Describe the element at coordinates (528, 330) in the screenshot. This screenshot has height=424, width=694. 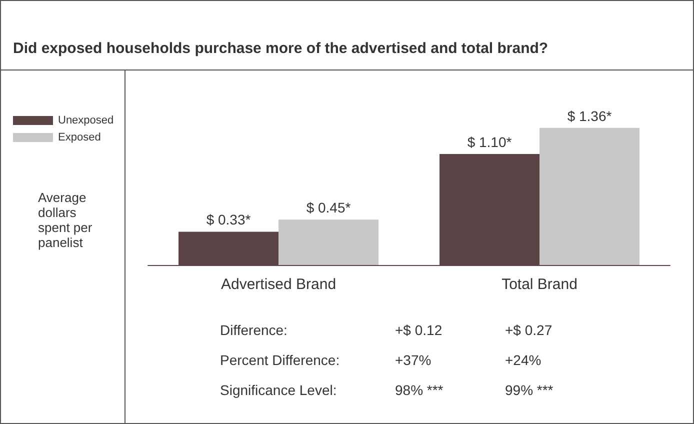
I see `text: +$ 0.27` at that location.